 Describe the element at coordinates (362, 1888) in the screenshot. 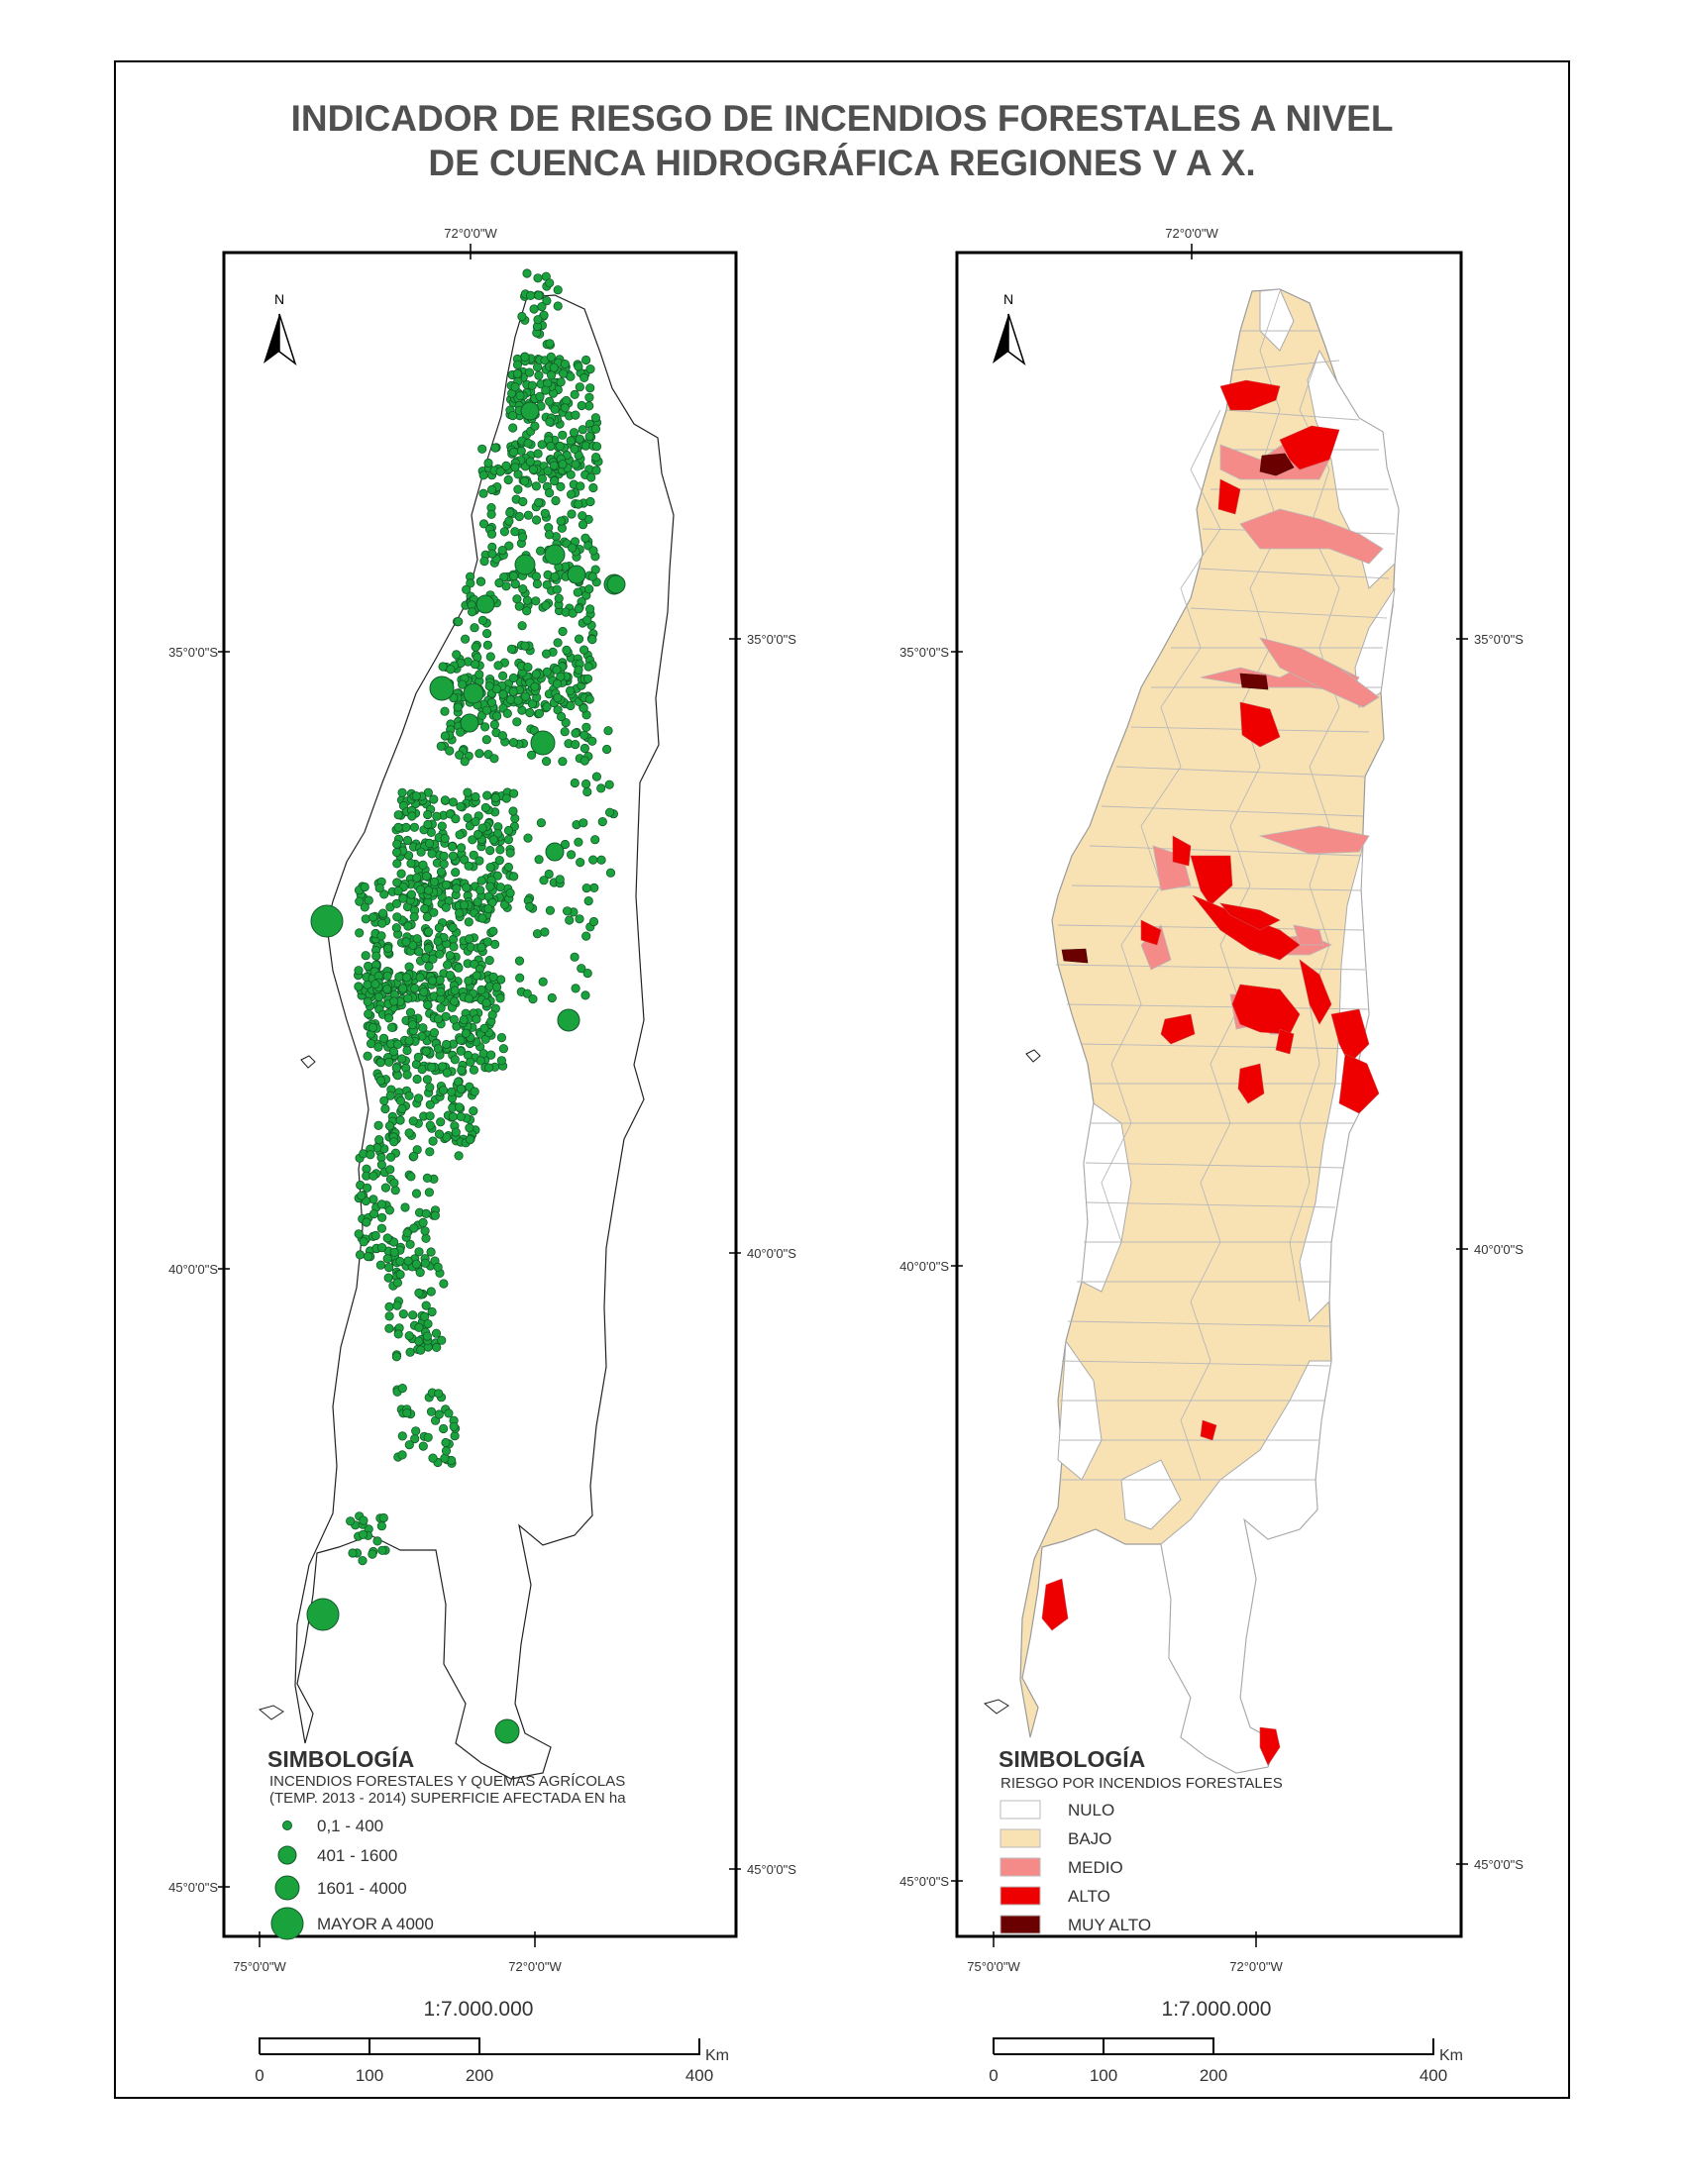

I see `legend-class-label-3: 1601 - 4000` at that location.